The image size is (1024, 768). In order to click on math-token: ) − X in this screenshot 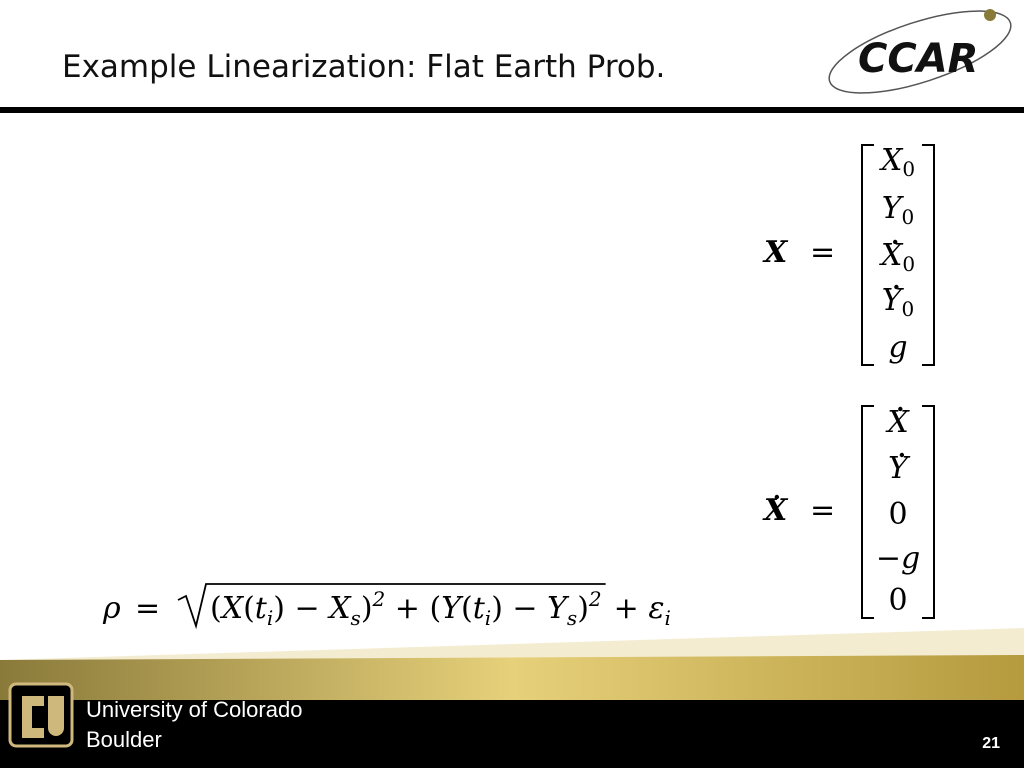, I will do `click(312, 608)`.